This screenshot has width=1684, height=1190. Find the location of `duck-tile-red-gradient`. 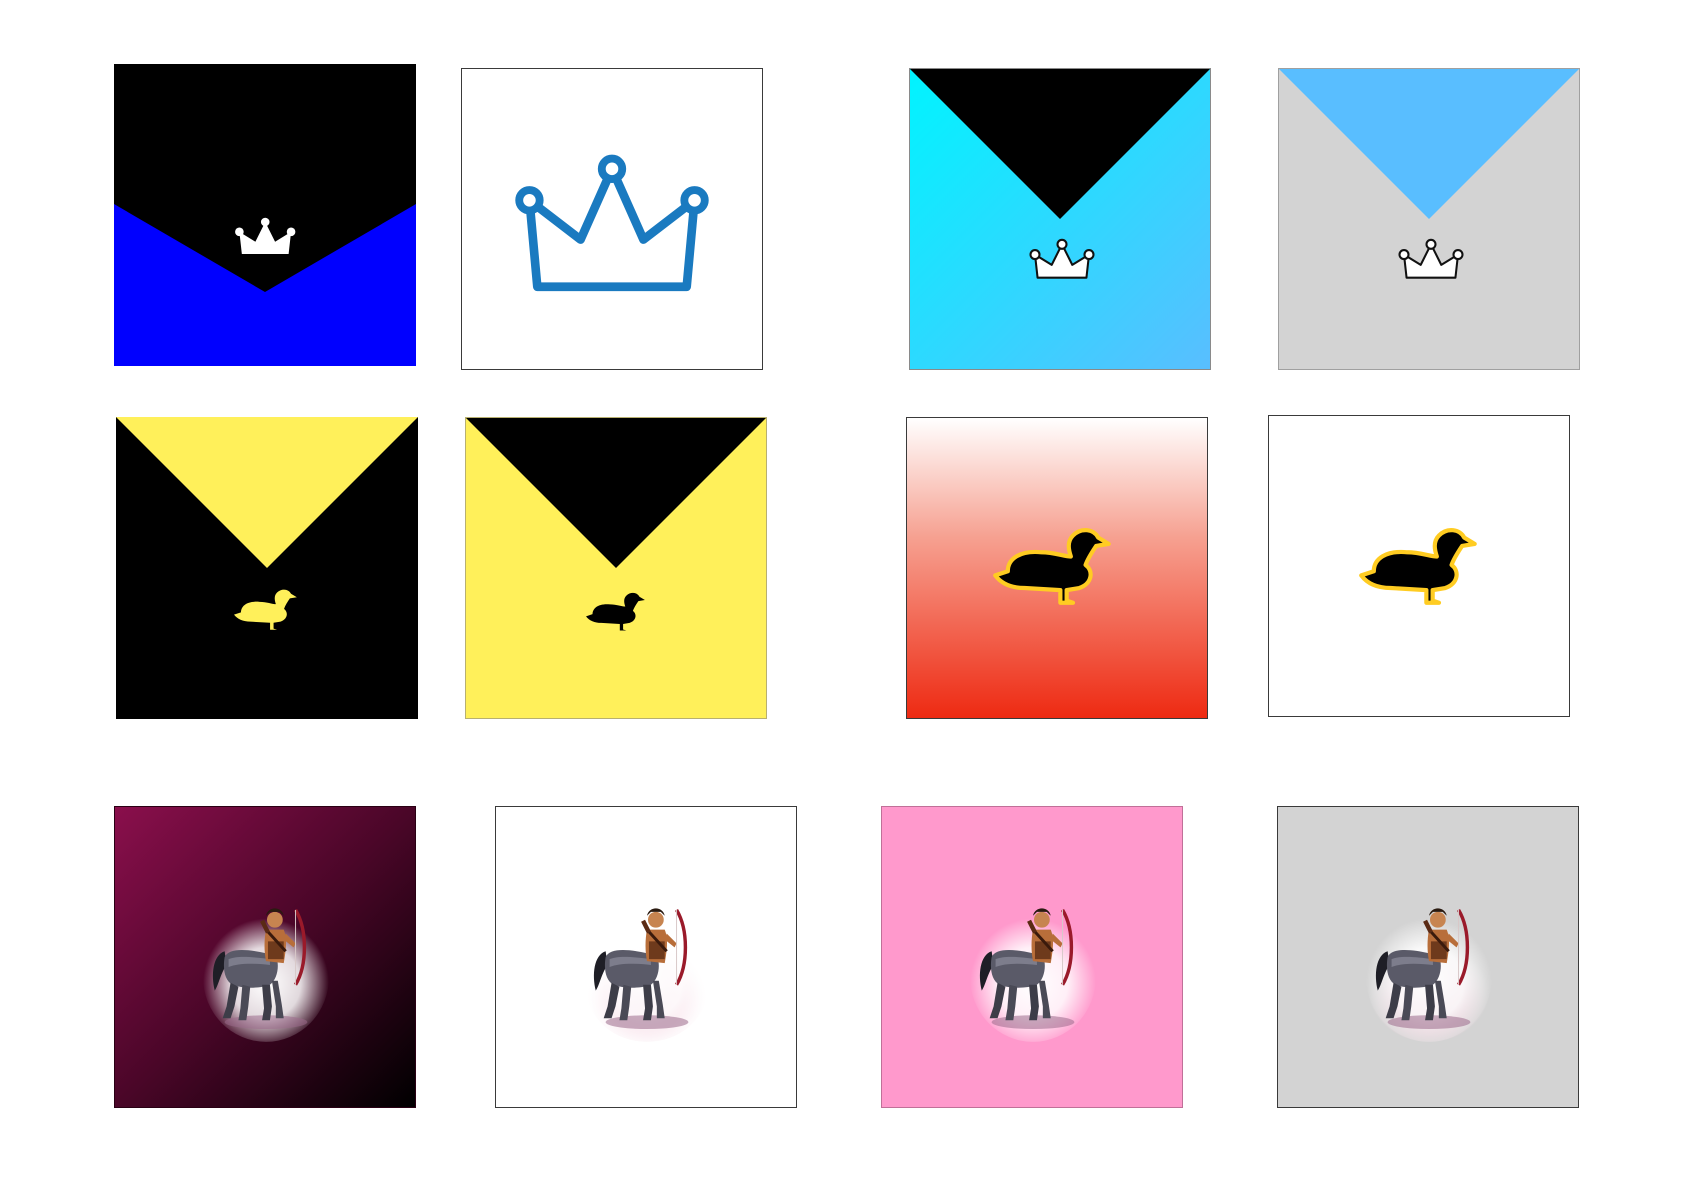

duck-tile-red-gradient is located at coordinates (1057, 568).